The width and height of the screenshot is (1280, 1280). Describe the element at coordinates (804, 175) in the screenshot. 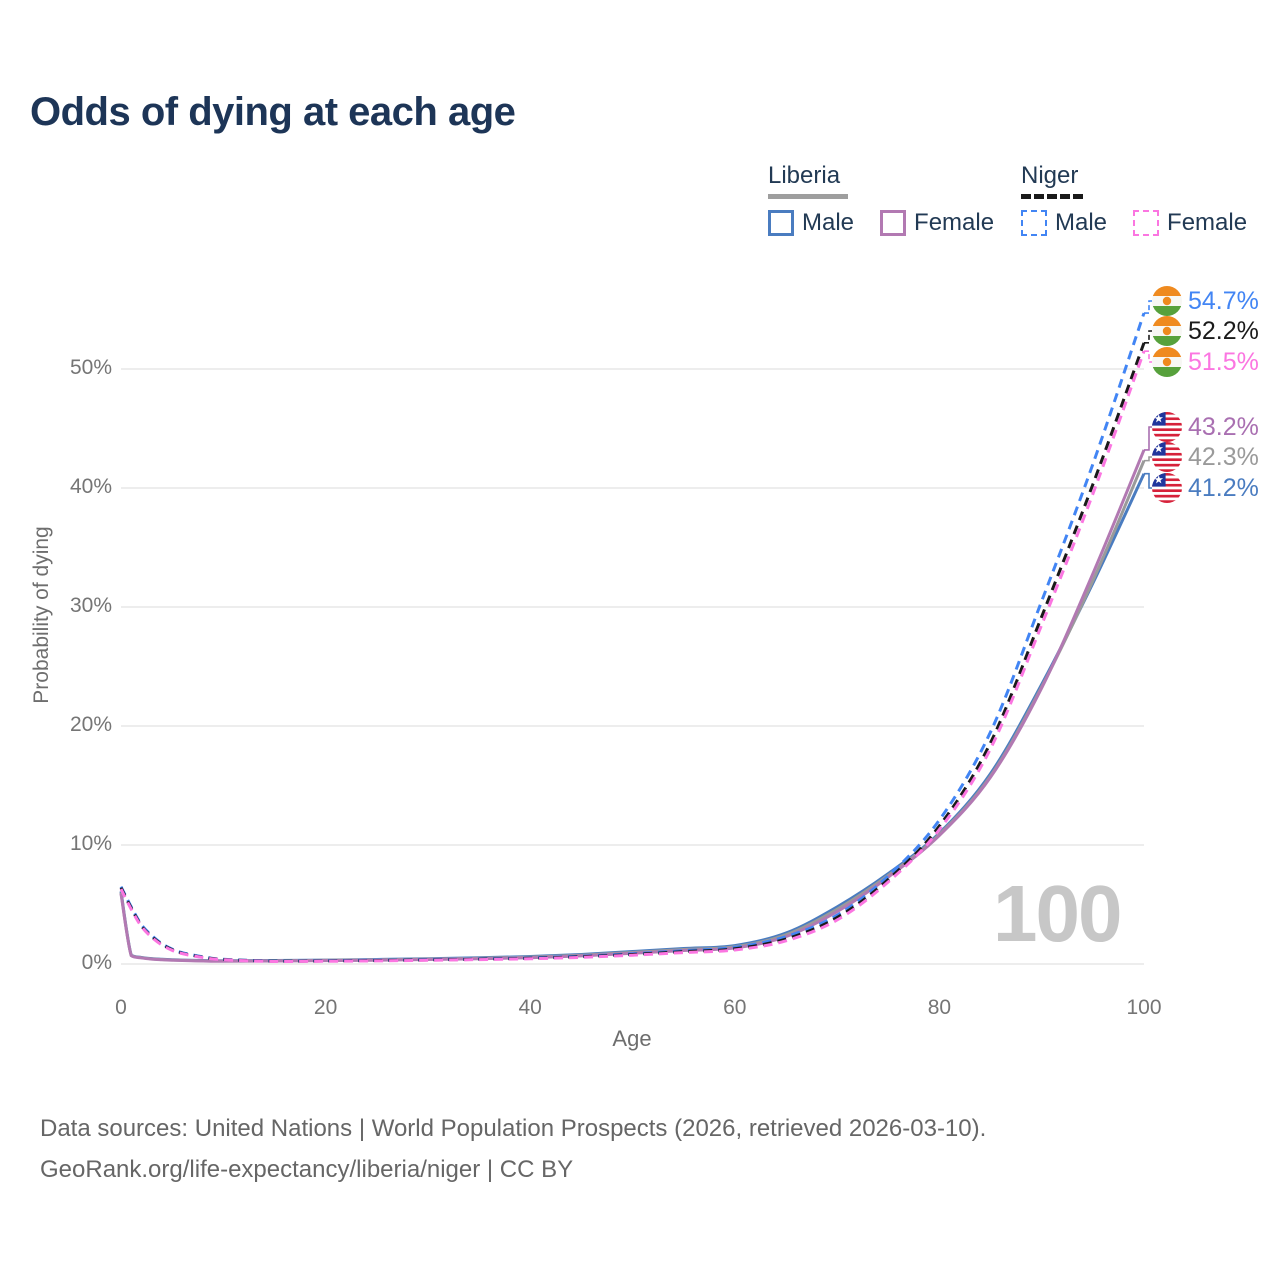

I see `legend-group-title: Liberia` at that location.